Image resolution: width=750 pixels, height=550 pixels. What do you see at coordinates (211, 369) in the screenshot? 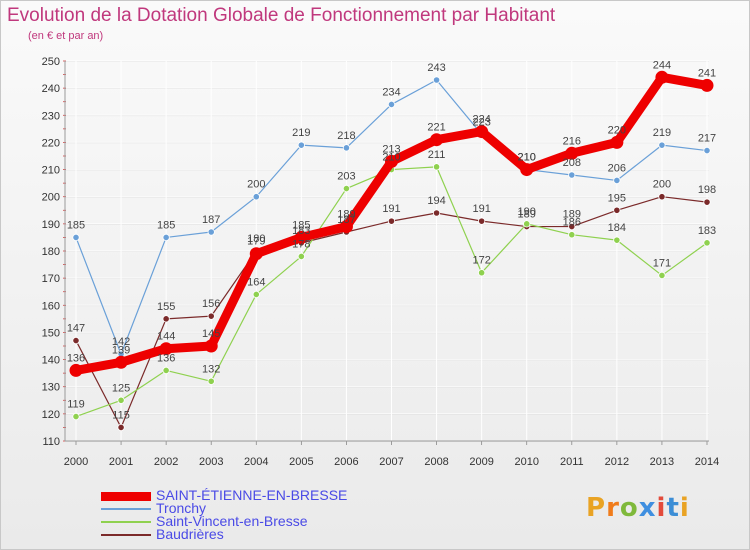
I see `data-label: 132` at bounding box center [211, 369].